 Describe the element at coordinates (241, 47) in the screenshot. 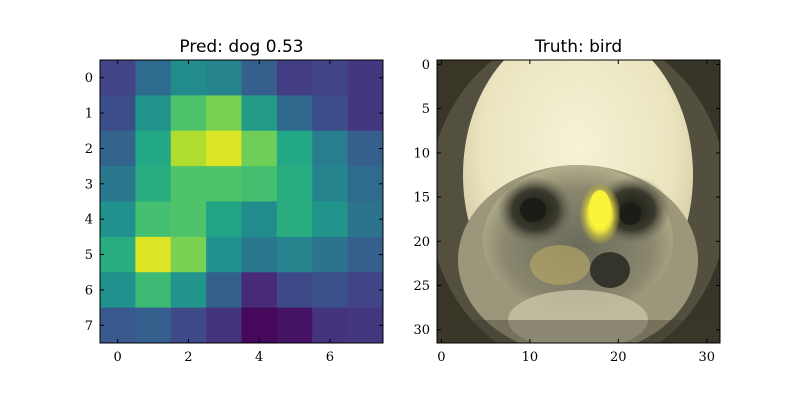

I see `heatmap-title: Pred: dog 0.53` at that location.